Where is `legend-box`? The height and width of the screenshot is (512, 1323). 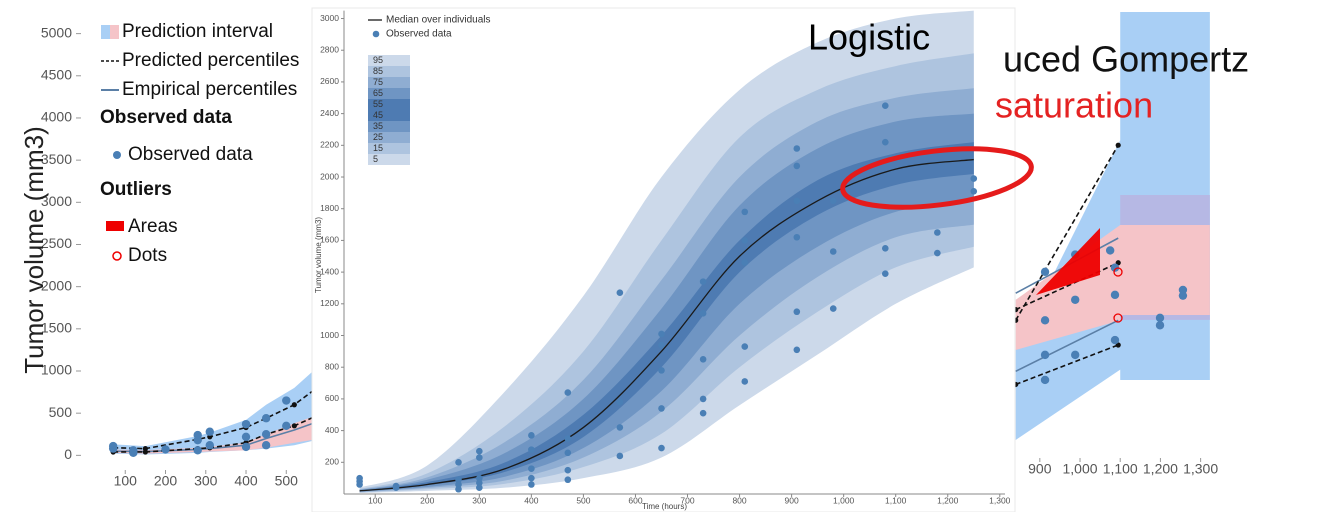
legend-box is located at coordinates (203, 142).